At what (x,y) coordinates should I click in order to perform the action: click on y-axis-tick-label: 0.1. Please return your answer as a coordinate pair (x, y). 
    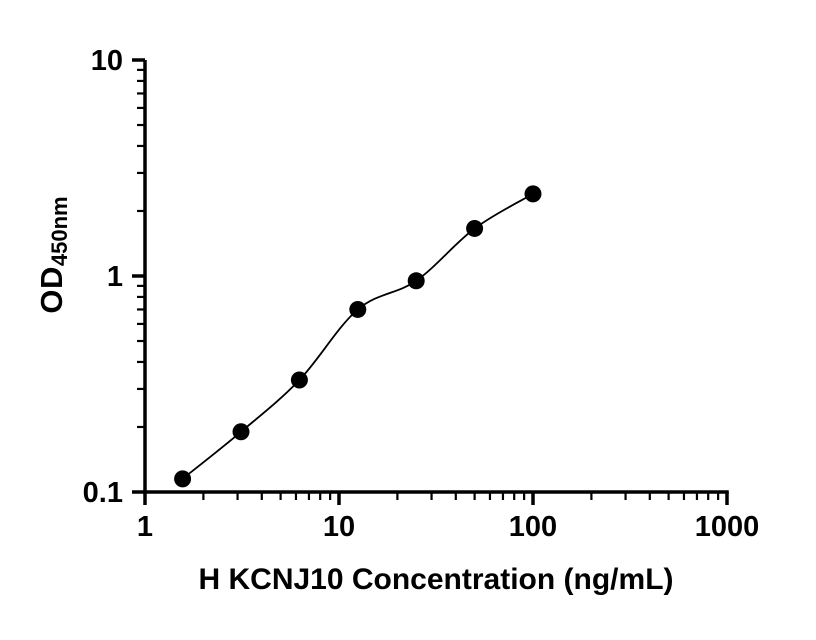
    Looking at the image, I should click on (103, 493).